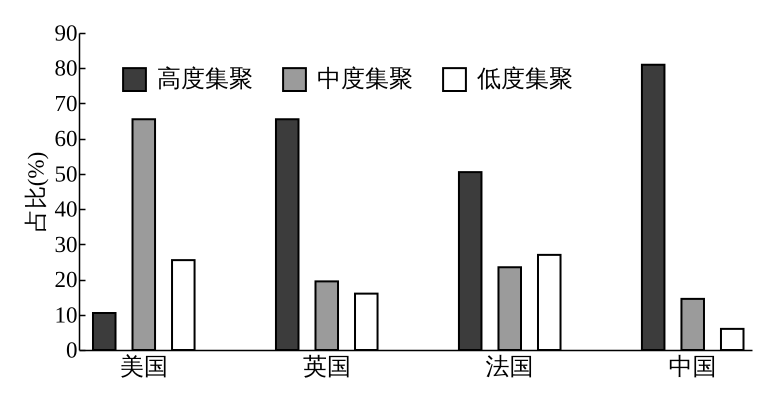  What do you see at coordinates (365, 79) in the screenshot?
I see `legend-label: 中度集聚` at bounding box center [365, 79].